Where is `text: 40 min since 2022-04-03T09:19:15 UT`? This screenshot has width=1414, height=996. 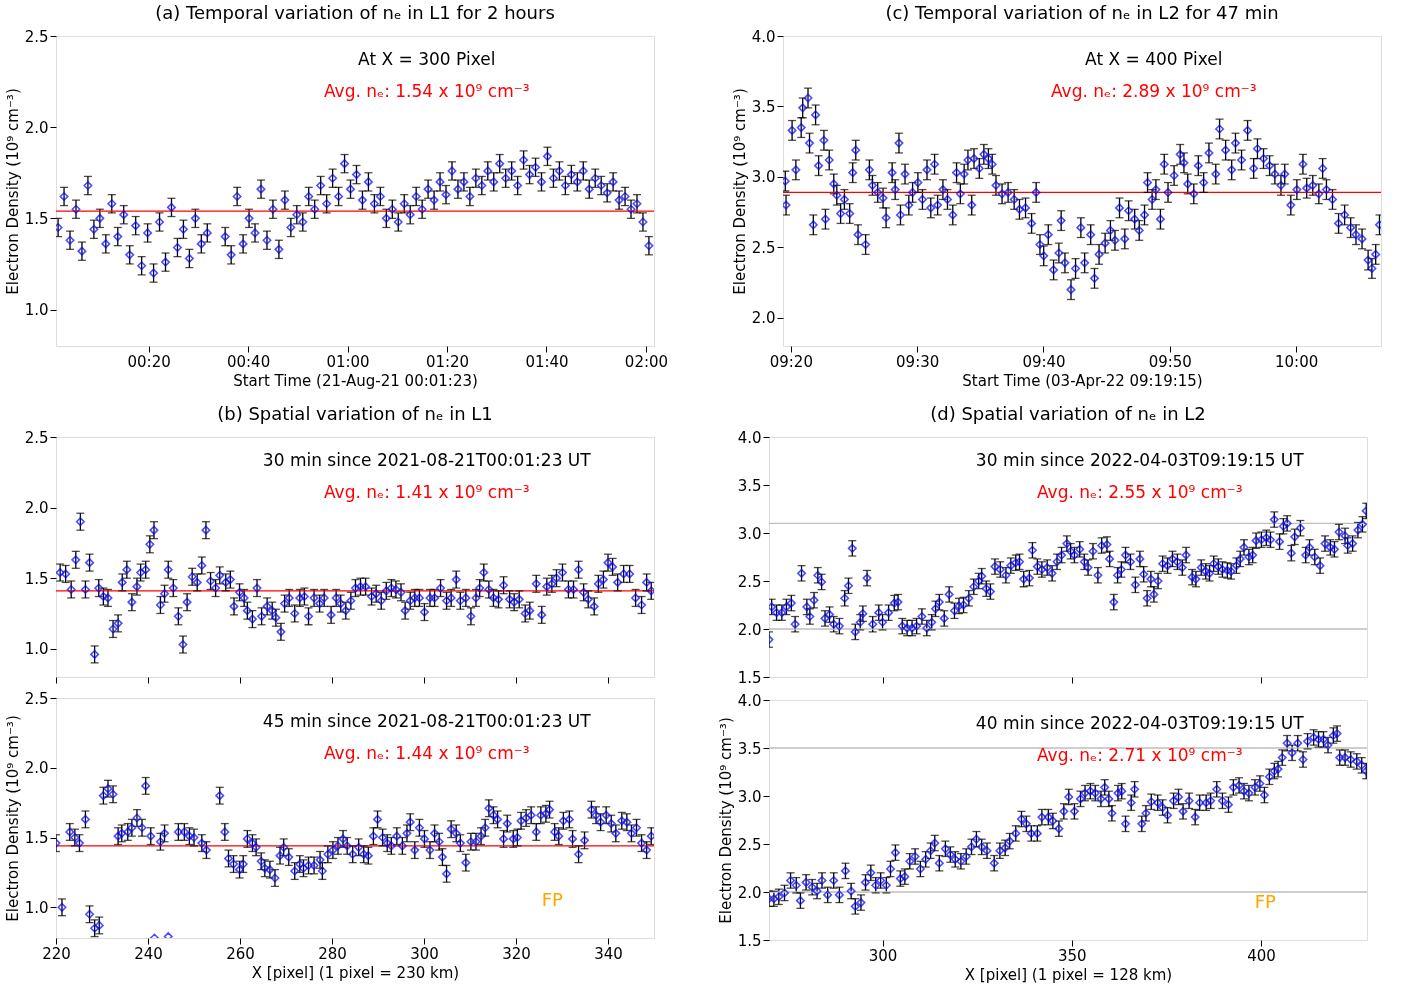
text: 40 min since 2022-04-03T09:19:15 UT is located at coordinates (1140, 723).